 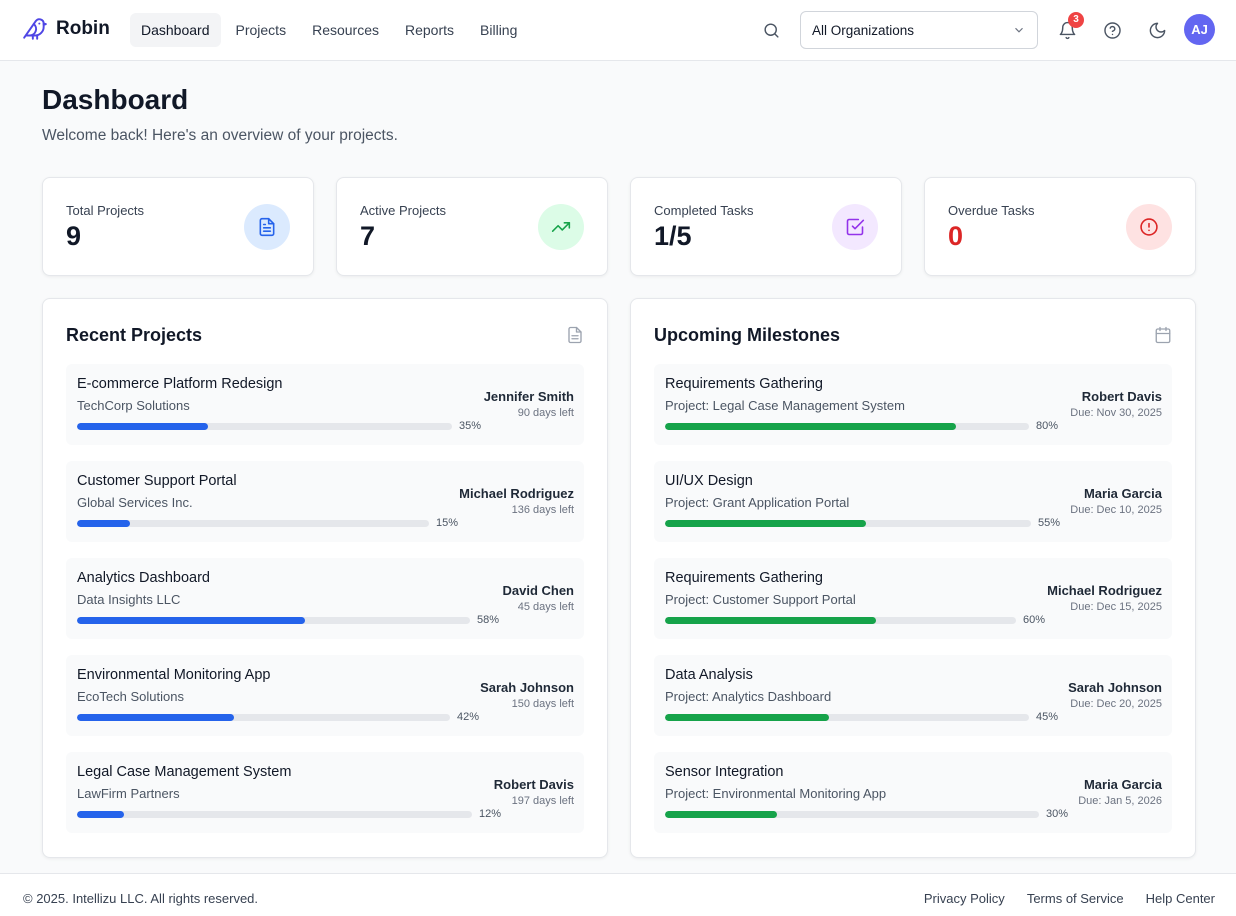 What do you see at coordinates (105, 210) in the screenshot?
I see `stat-label: Total Projects` at bounding box center [105, 210].